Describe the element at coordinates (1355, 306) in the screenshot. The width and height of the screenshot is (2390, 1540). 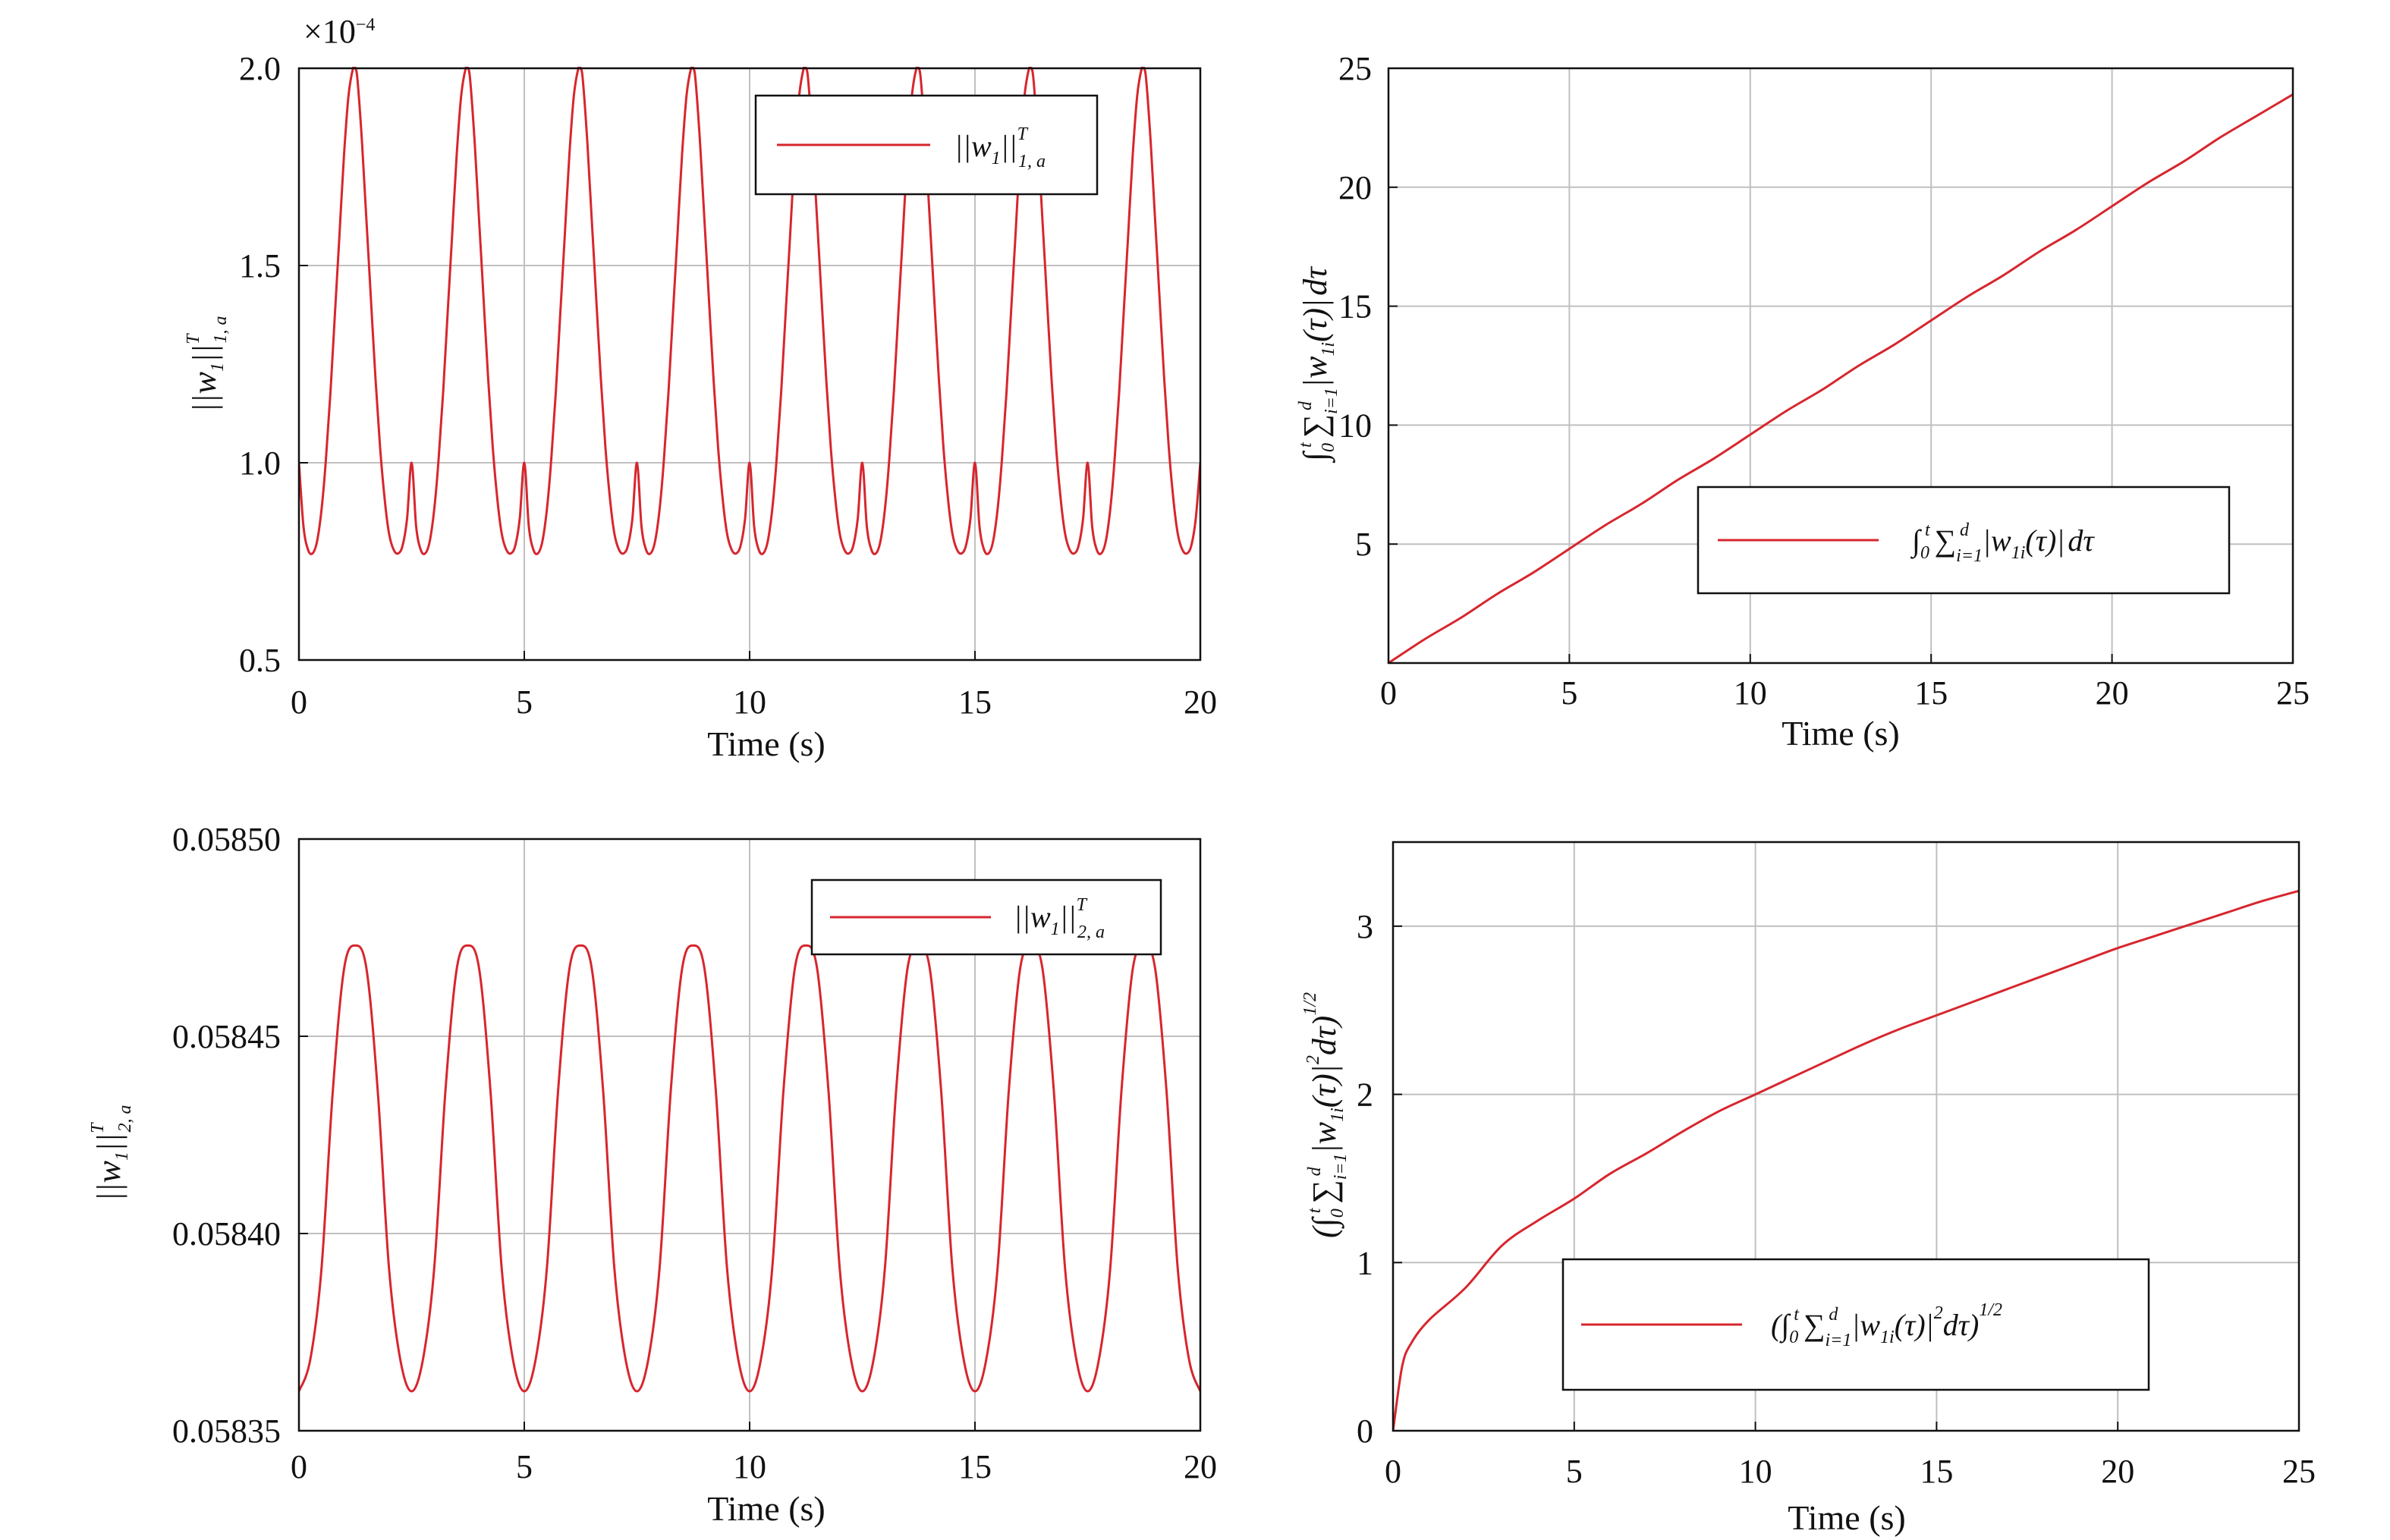
I see `y-tick-label: 15` at that location.